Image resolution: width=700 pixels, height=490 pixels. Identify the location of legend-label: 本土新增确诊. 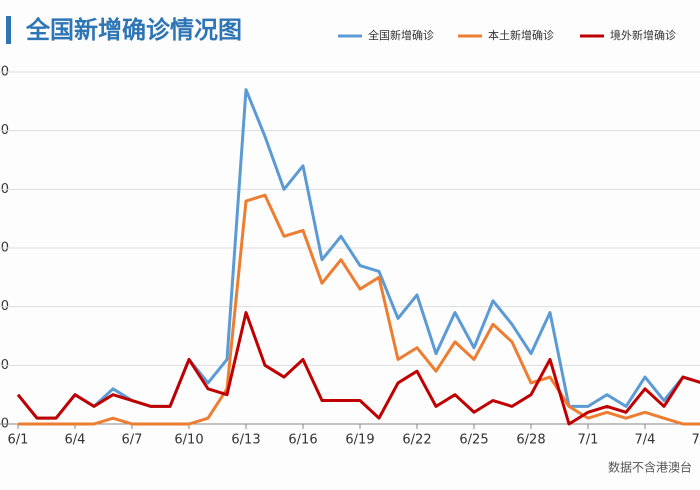
(521, 35).